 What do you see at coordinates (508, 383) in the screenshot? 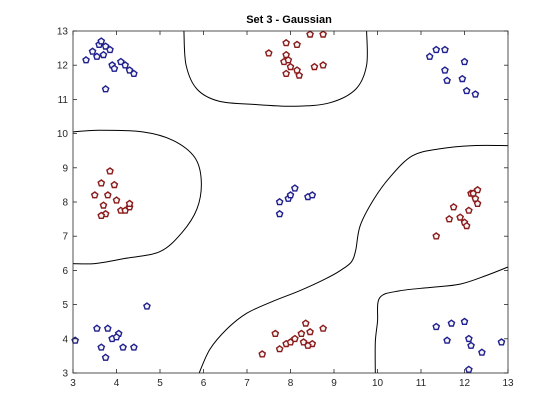
I see `x-tick-label: 13` at bounding box center [508, 383].